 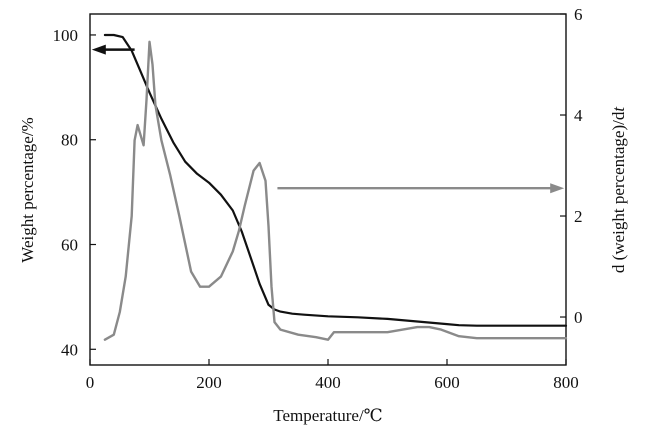 I want to click on y-right-label-main: d (weight percentage)/d, so click(x=618, y=192).